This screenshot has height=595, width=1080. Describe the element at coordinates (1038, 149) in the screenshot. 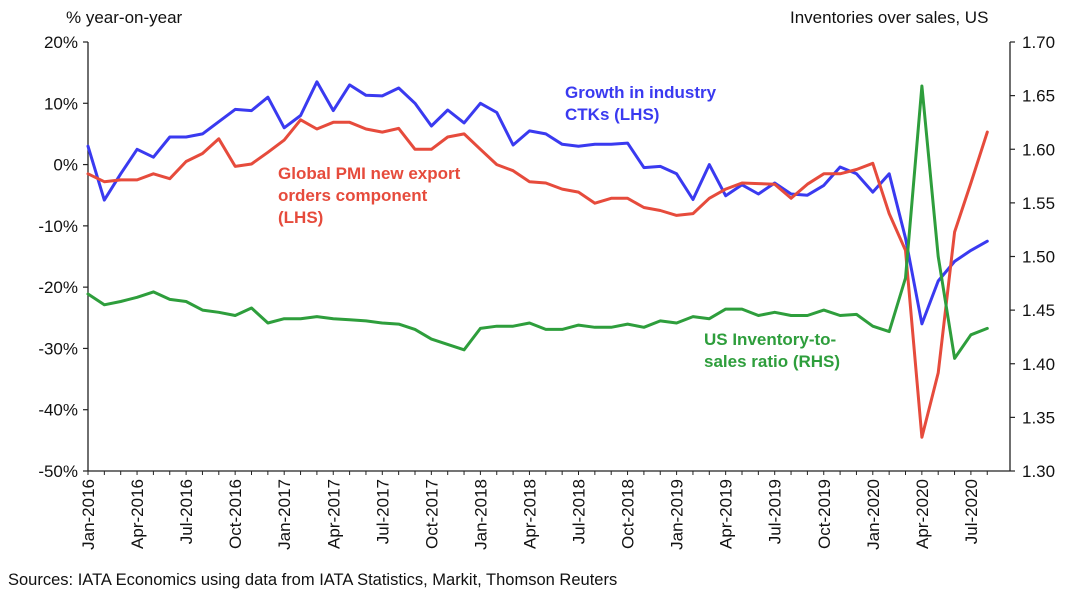

I see `right-tick-label: 1.60` at that location.